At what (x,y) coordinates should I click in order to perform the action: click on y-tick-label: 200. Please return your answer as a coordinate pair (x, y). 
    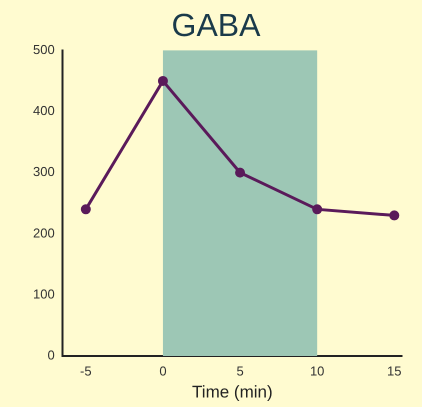
    Looking at the image, I should click on (43, 232).